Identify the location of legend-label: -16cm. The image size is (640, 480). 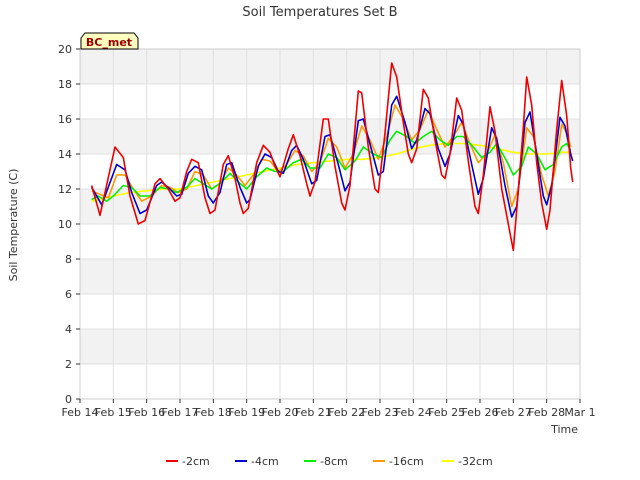
(406, 461).